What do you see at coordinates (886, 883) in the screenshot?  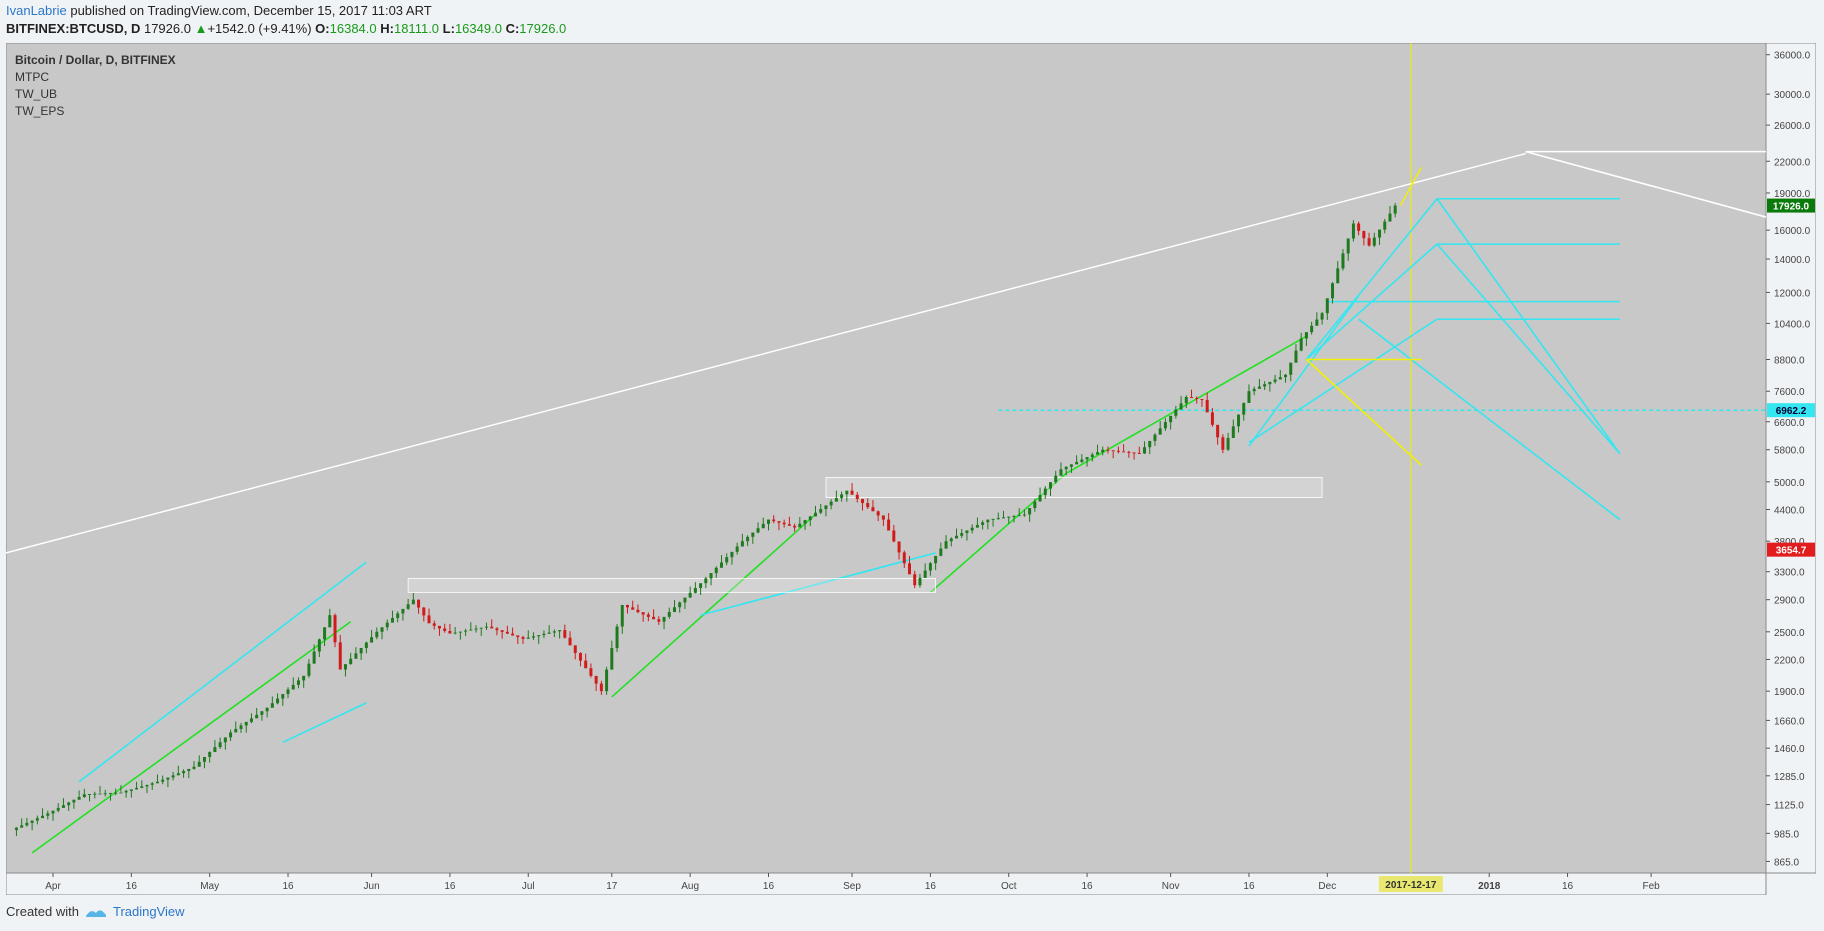 I see `time-axis-background` at bounding box center [886, 883].